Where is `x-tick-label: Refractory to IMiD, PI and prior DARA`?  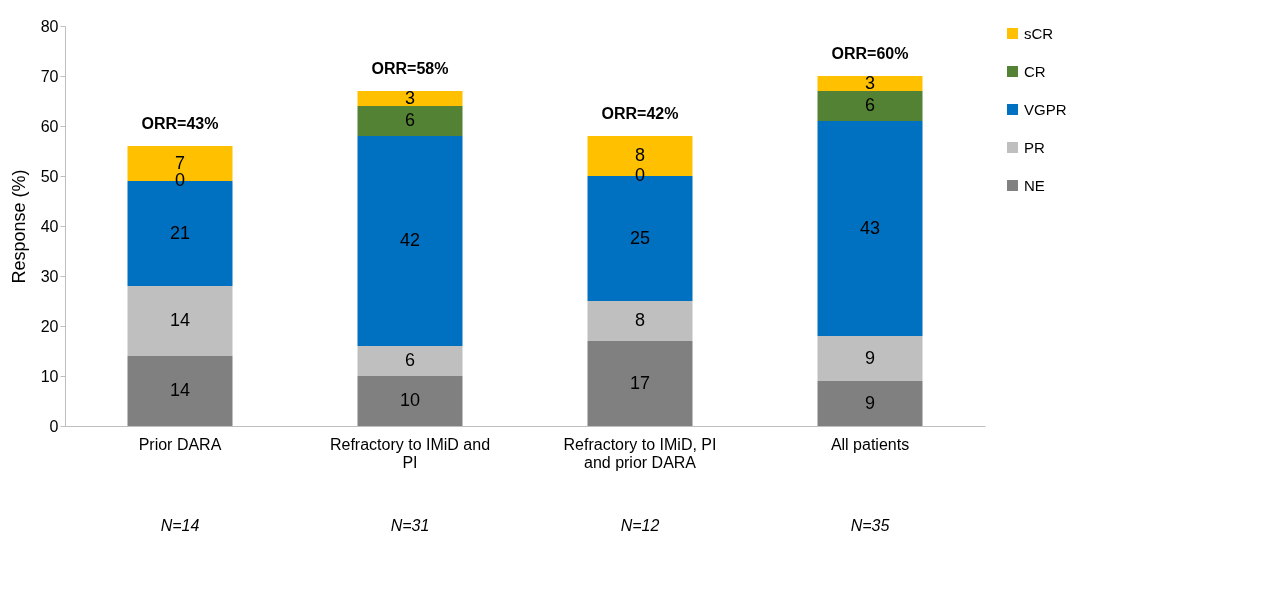
x-tick-label: Refractory to IMiD, PI and prior DARA is located at coordinates (640, 453).